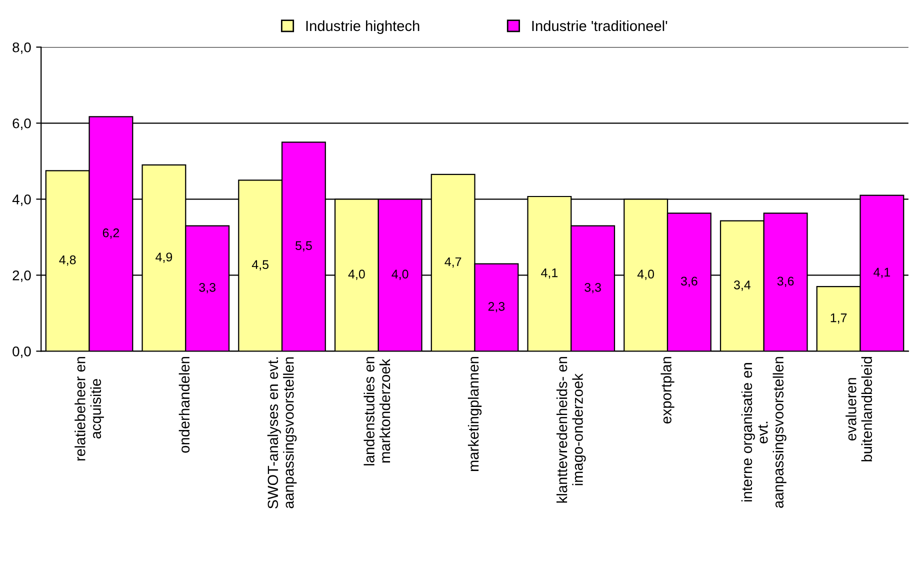 This screenshot has width=913, height=561. Describe the element at coordinates (763, 432) in the screenshot. I see `x-tick-label: interne organisatie en evt. aanpassingsvoorstellen` at that location.